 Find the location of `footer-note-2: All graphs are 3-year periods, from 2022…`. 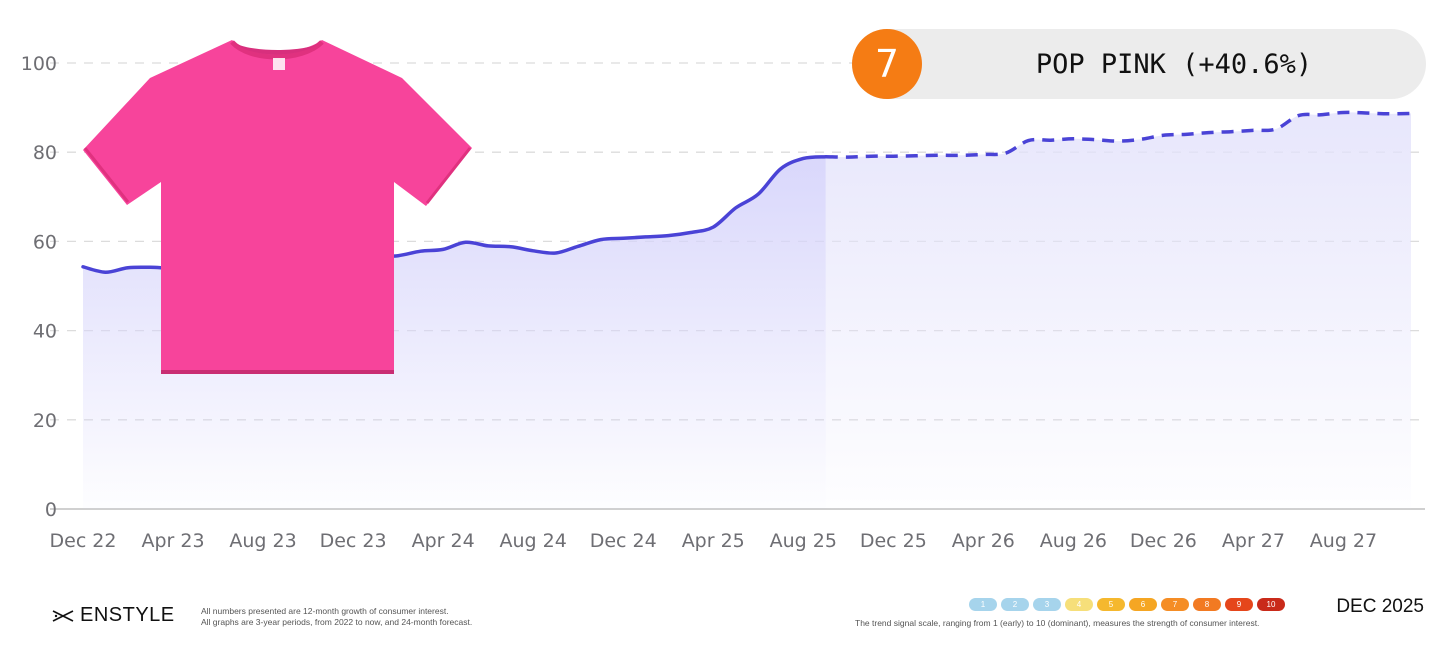

footer-note-2: All graphs are 3-year periods, from 2022… is located at coordinates (337, 622).